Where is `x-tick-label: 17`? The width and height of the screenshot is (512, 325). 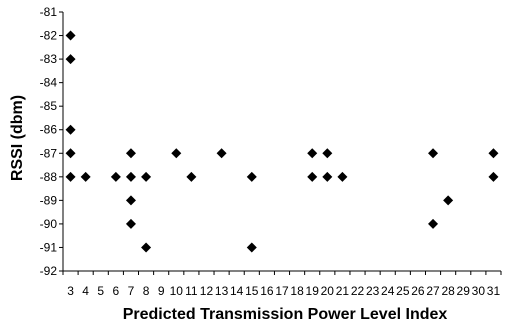
x-tick-label: 17 is located at coordinates (282, 291).